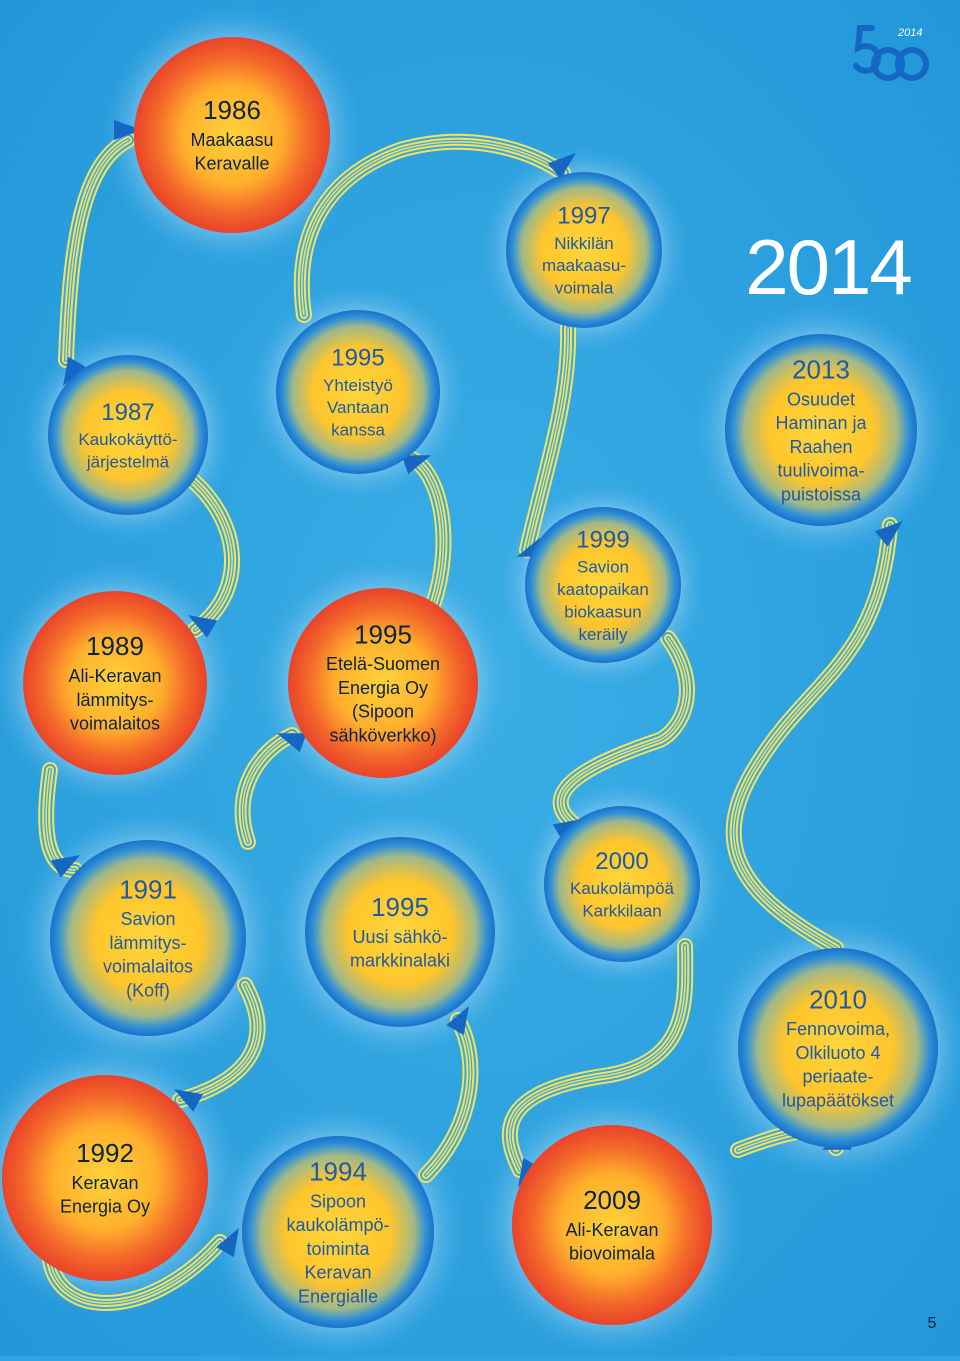  Describe the element at coordinates (820, 471) in the screenshot. I see `milestone-text-line: tuulivoima-` at that location.